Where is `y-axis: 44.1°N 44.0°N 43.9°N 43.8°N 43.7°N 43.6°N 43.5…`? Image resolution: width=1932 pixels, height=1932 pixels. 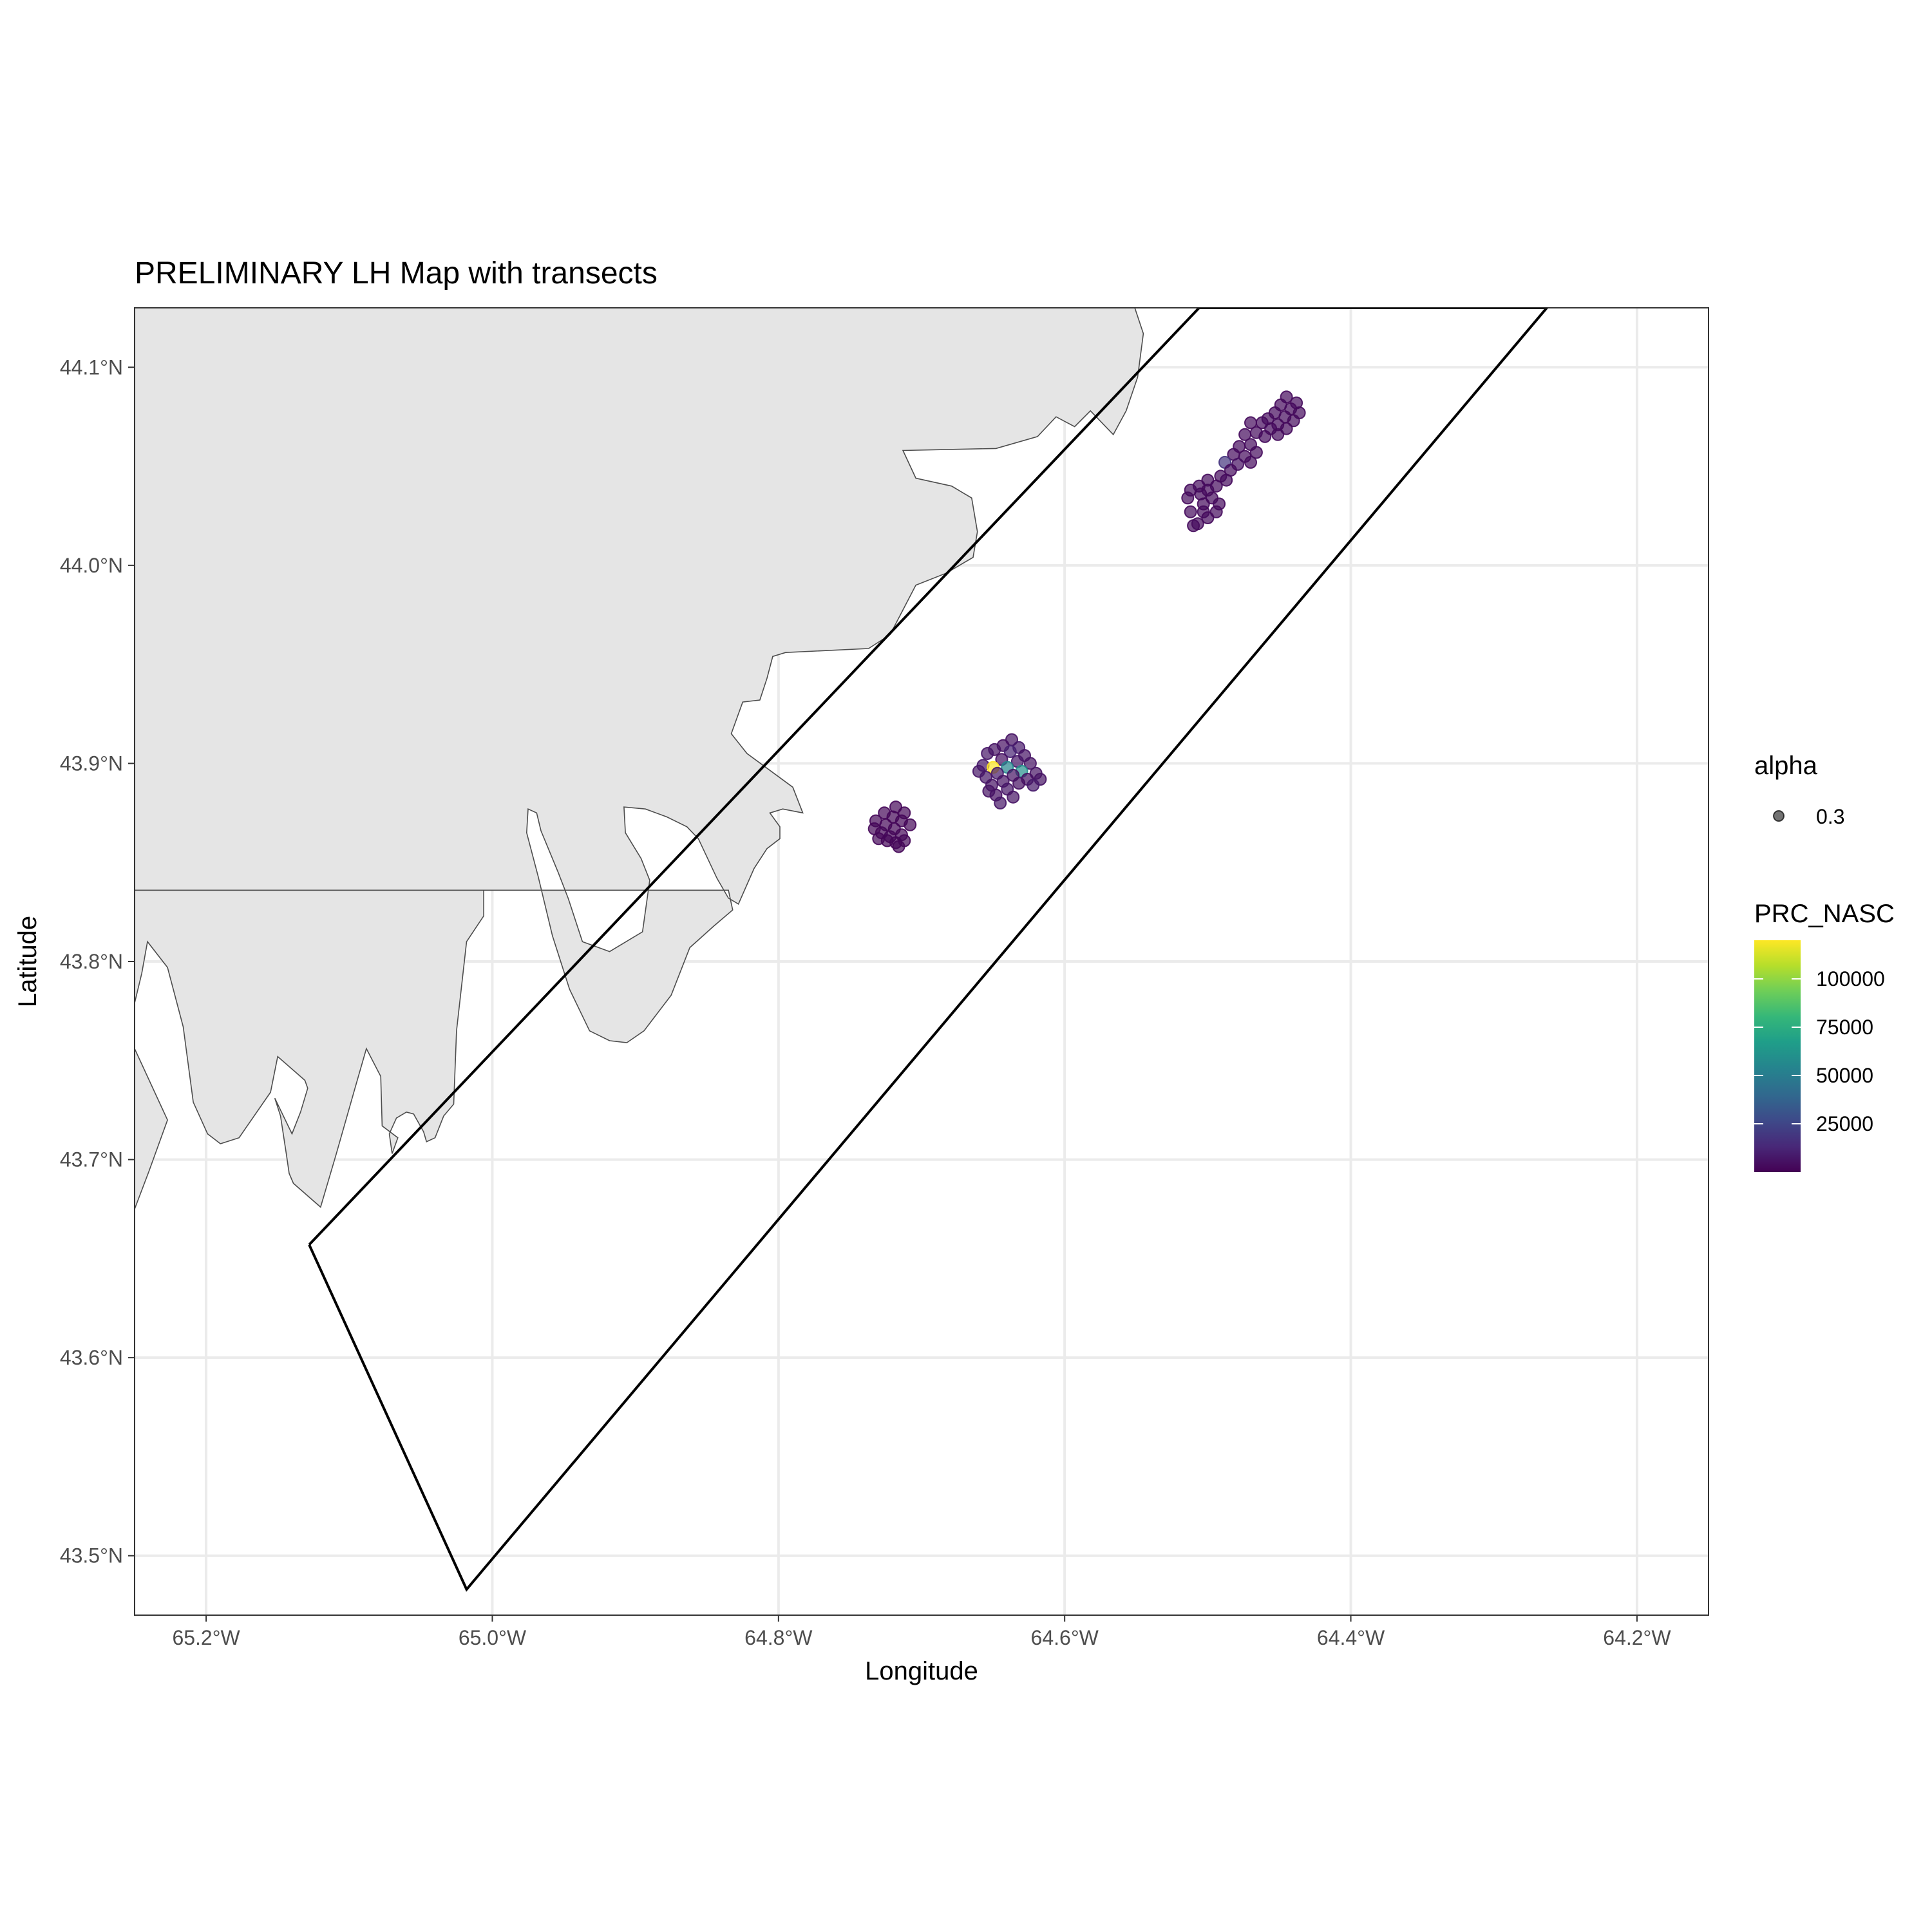 y-axis: 44.1°N 44.0°N 43.9°N 43.8°N 43.7°N 43.6°N 43.5… is located at coordinates (97, 961).